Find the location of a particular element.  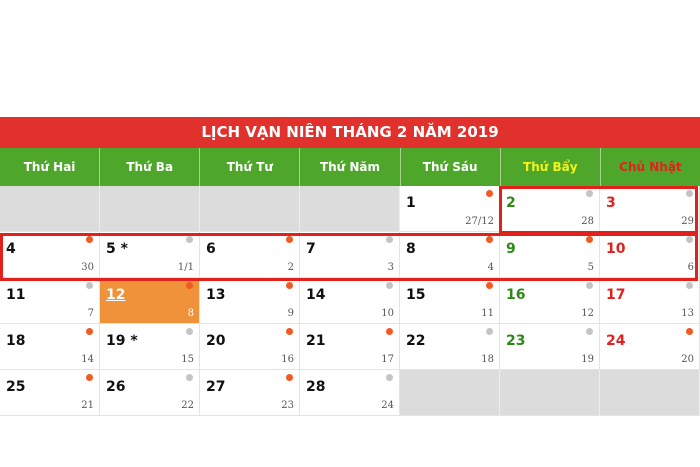

lunar-day: 4 is located at coordinates (490, 267).